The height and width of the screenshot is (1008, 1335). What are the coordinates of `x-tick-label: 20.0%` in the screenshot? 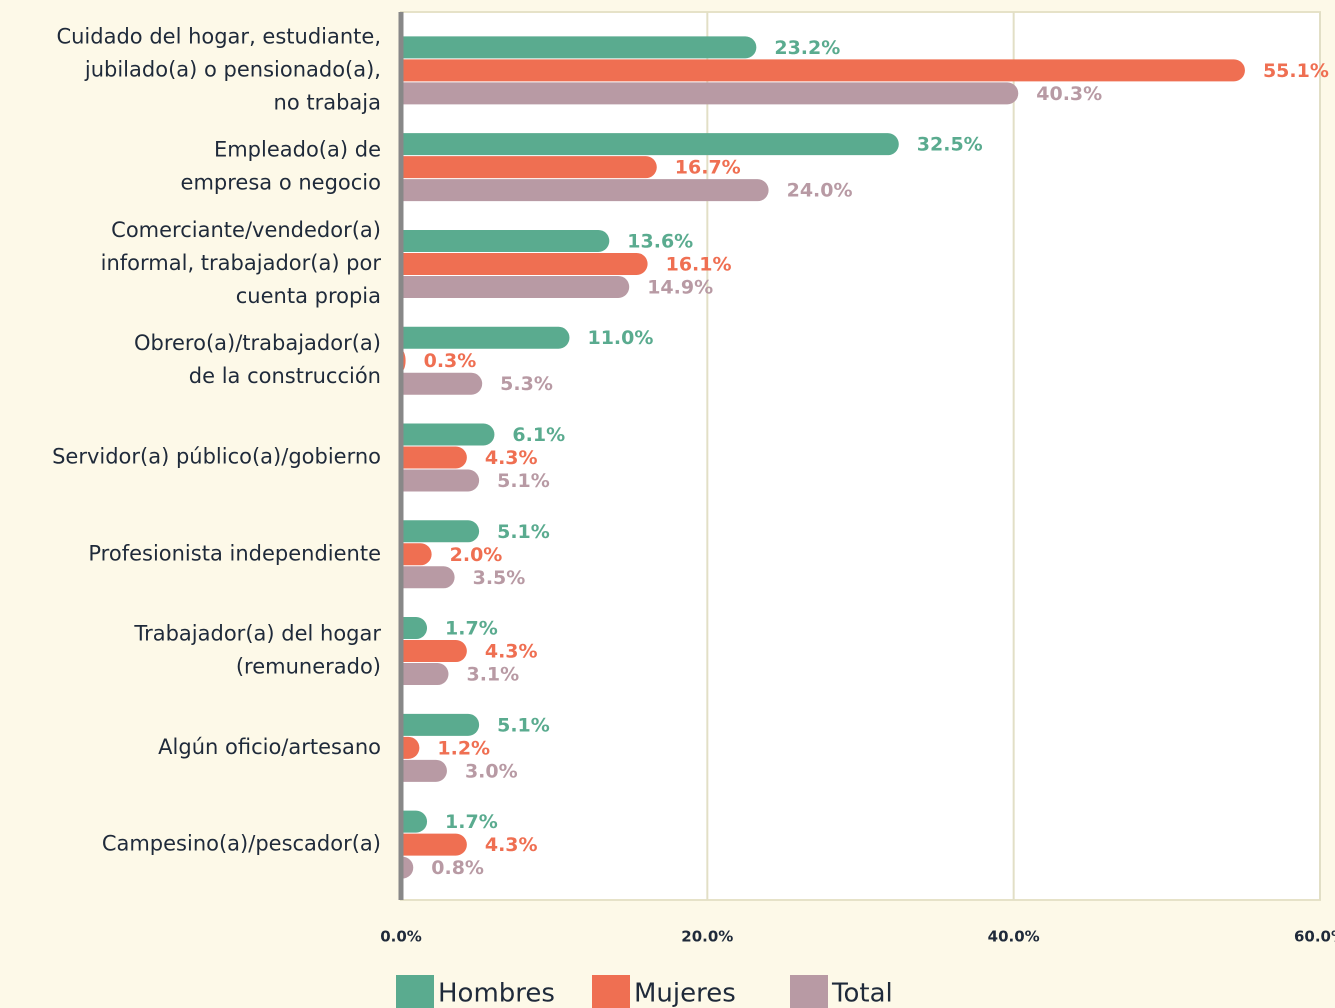 It's located at (707, 937).